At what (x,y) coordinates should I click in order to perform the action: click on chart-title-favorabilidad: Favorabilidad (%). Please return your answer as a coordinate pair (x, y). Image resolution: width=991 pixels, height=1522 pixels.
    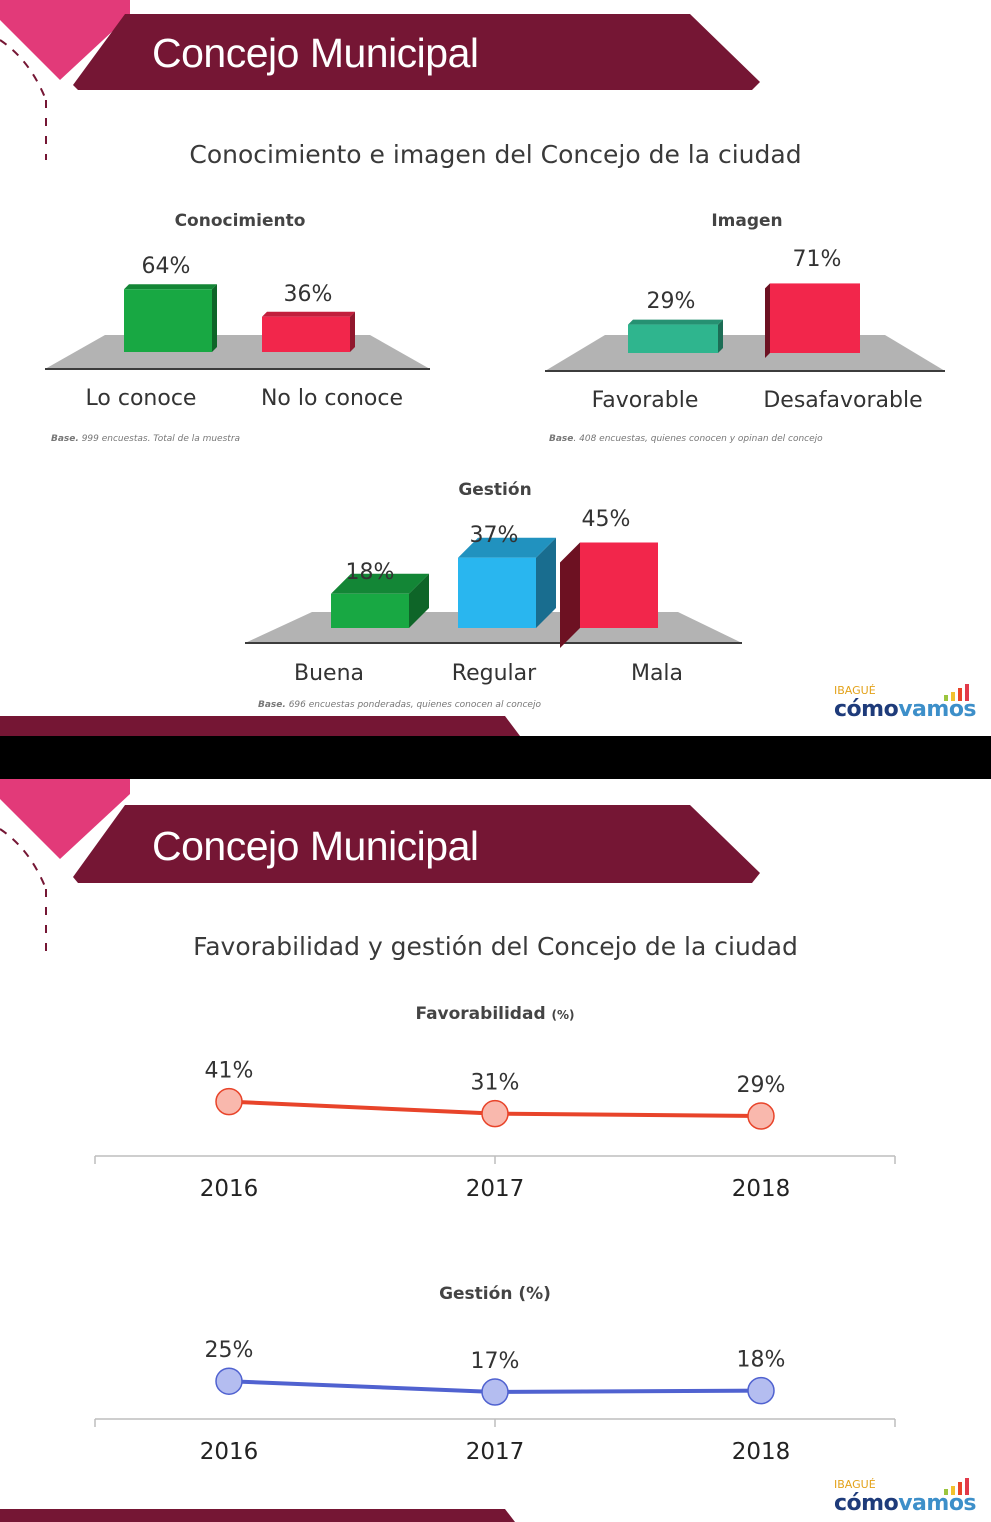
    Looking at the image, I should click on (495, 1014).